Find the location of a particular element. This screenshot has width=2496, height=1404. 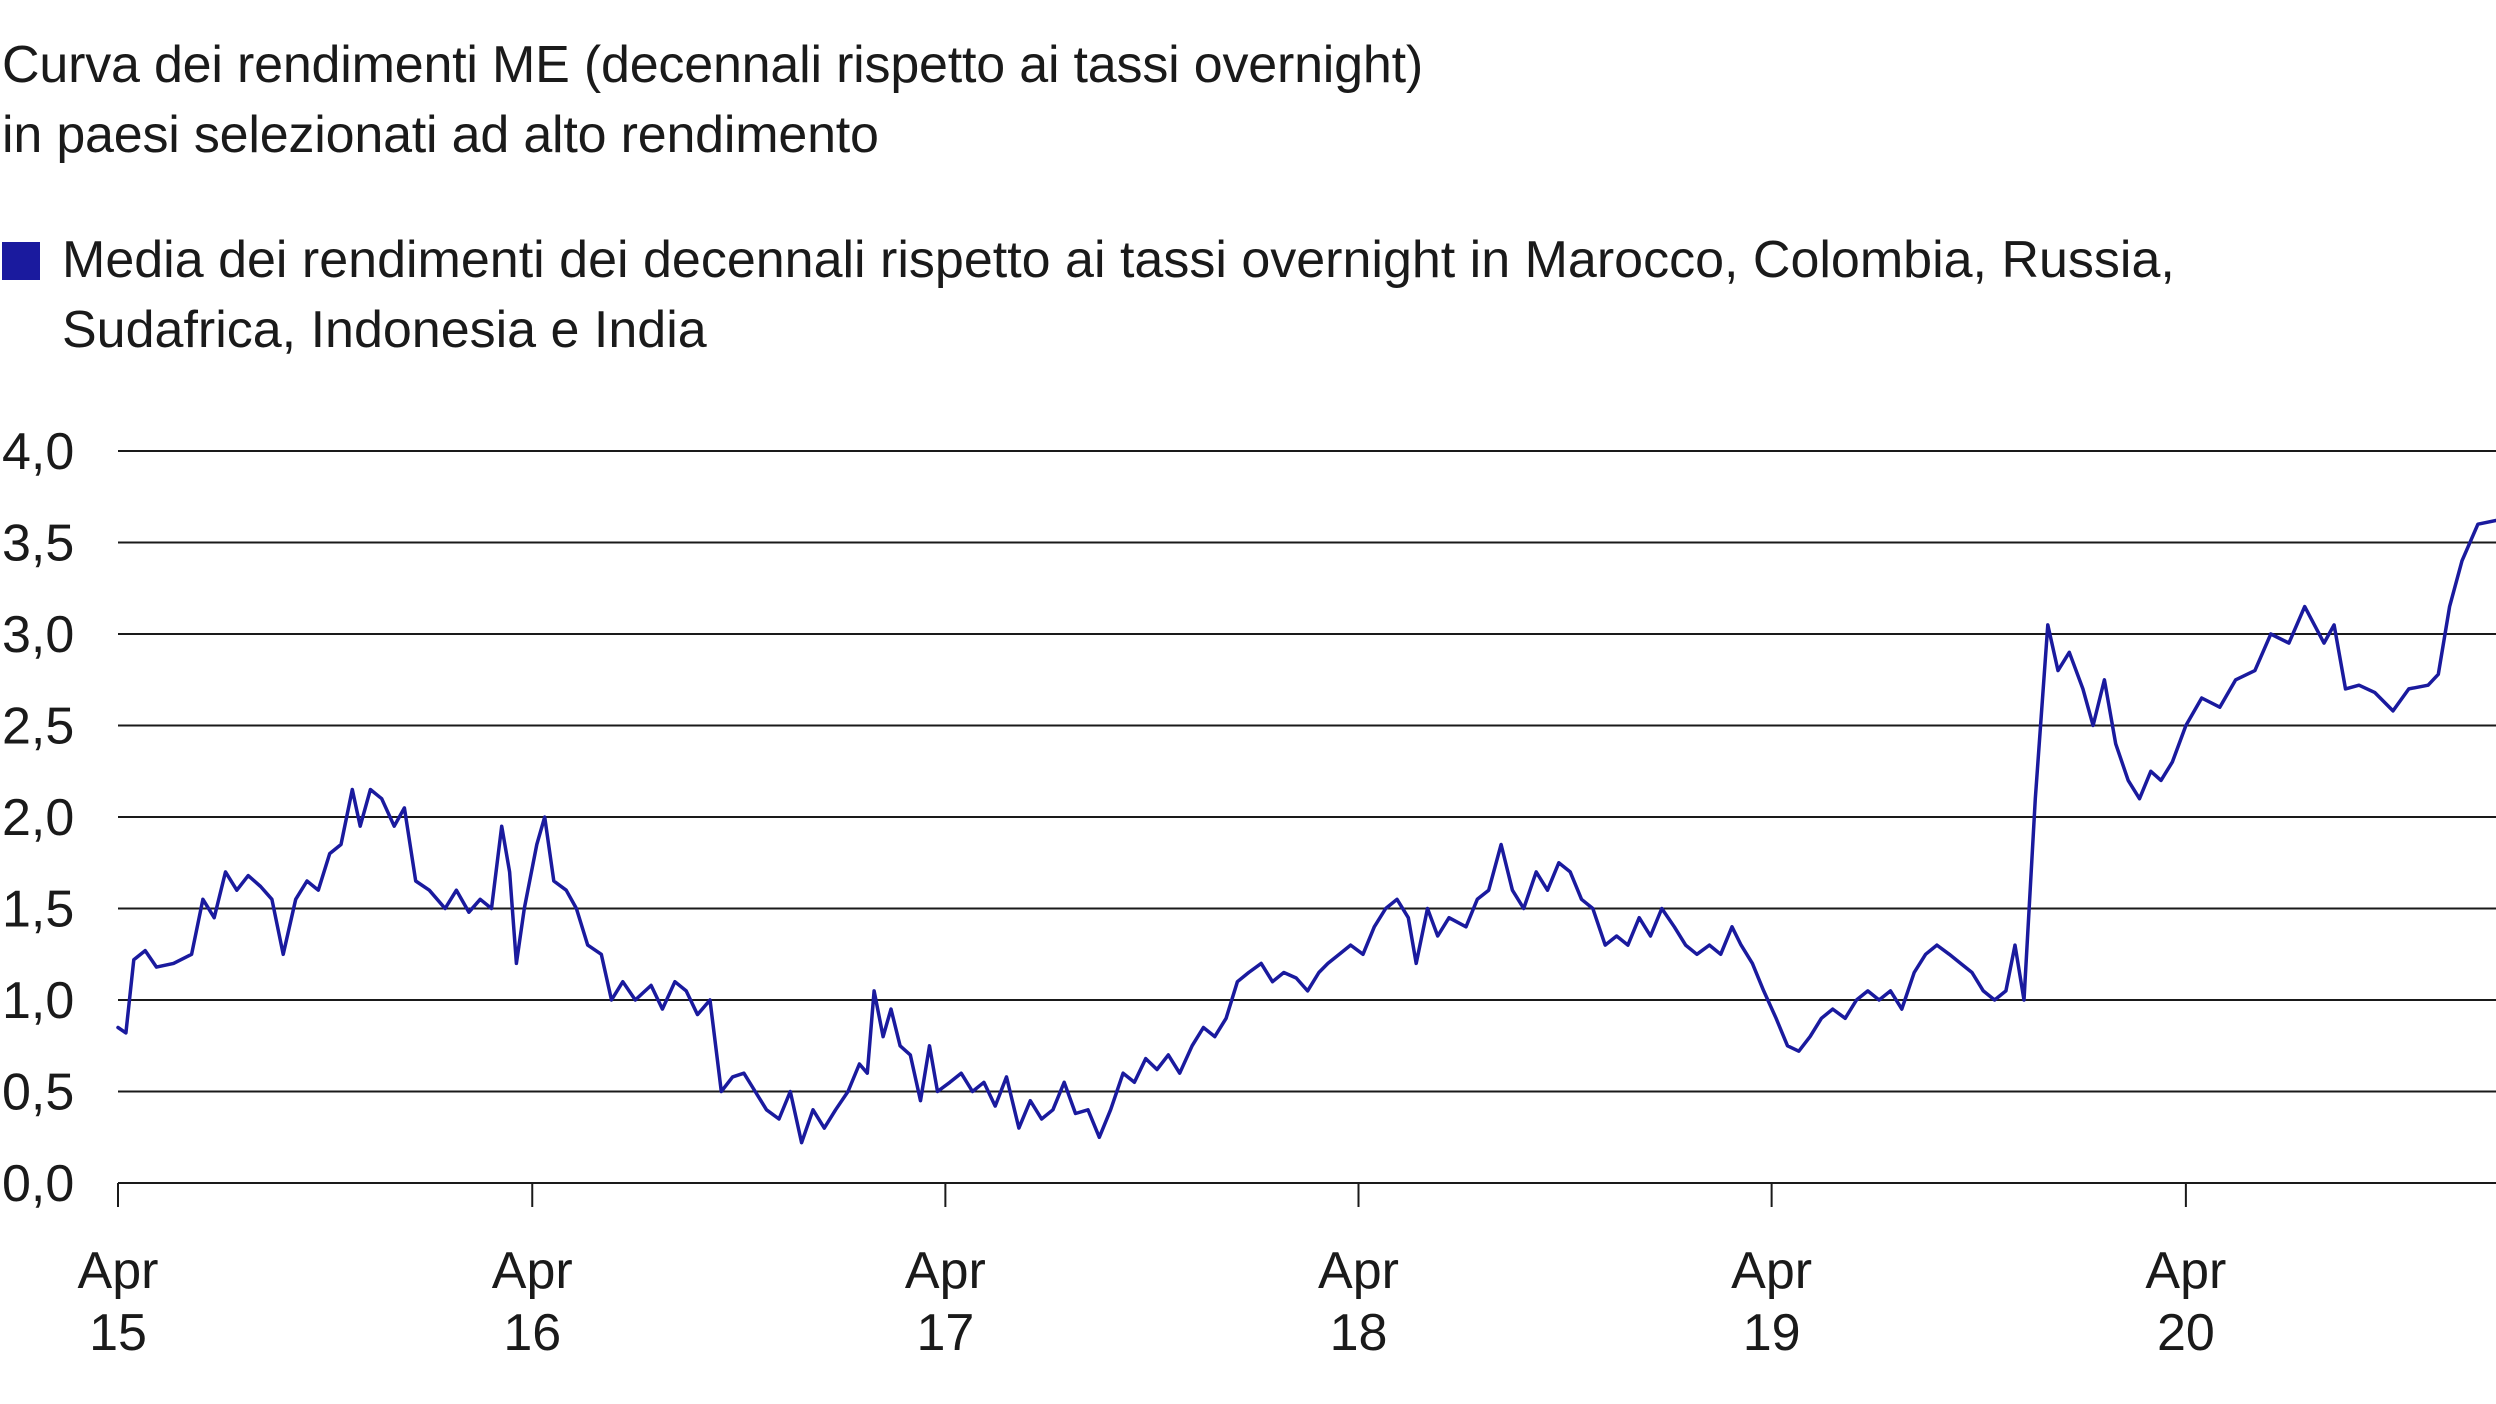

y-tick-label-1: 0,5 is located at coordinates (38, 1093).